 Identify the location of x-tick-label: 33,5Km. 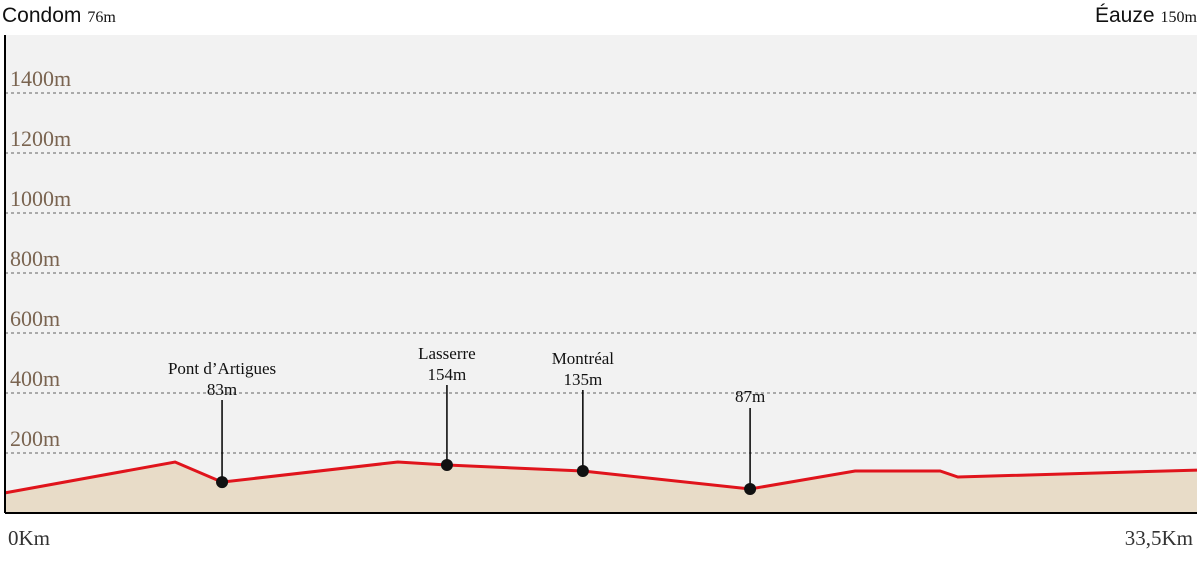
(1159, 538).